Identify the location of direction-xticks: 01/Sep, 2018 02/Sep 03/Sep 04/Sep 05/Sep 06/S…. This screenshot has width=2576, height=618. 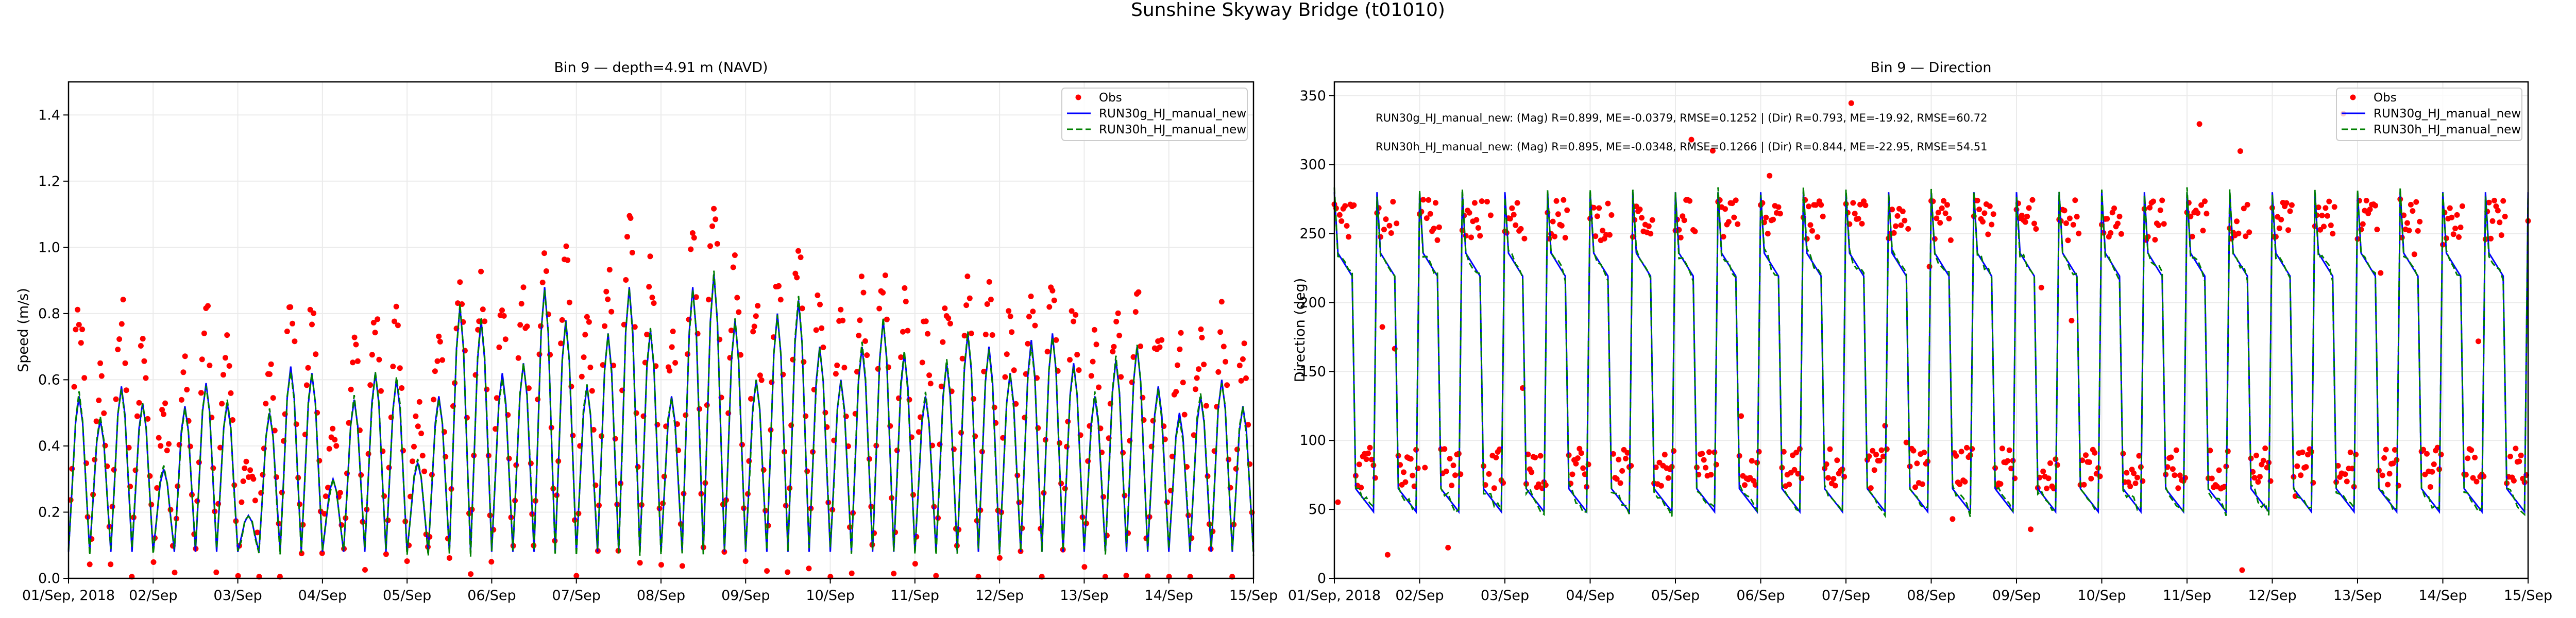
(1920, 591).